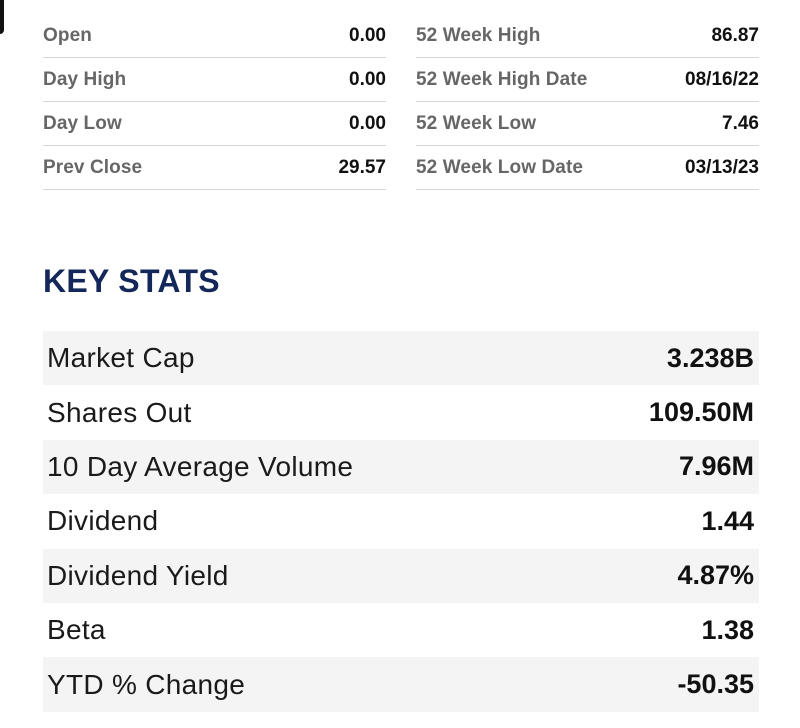 This screenshot has width=800, height=728. Describe the element at coordinates (131, 281) in the screenshot. I see `key-stats-heading: KEY STATS` at that location.